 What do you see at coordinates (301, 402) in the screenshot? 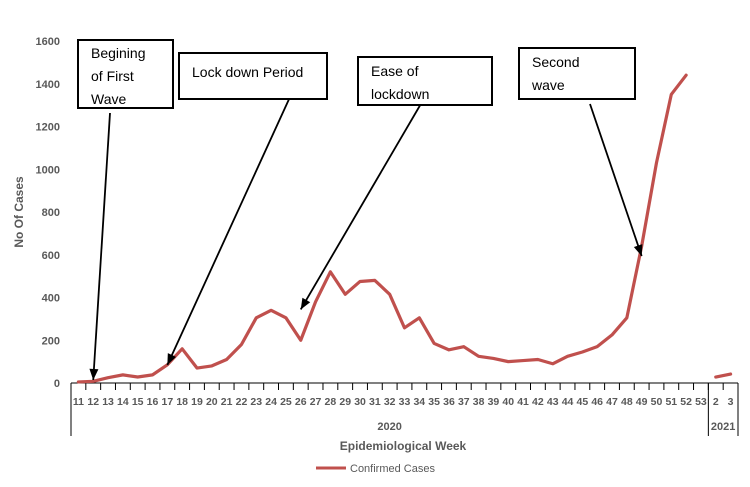
I see `x-tick-label: 26` at bounding box center [301, 402].